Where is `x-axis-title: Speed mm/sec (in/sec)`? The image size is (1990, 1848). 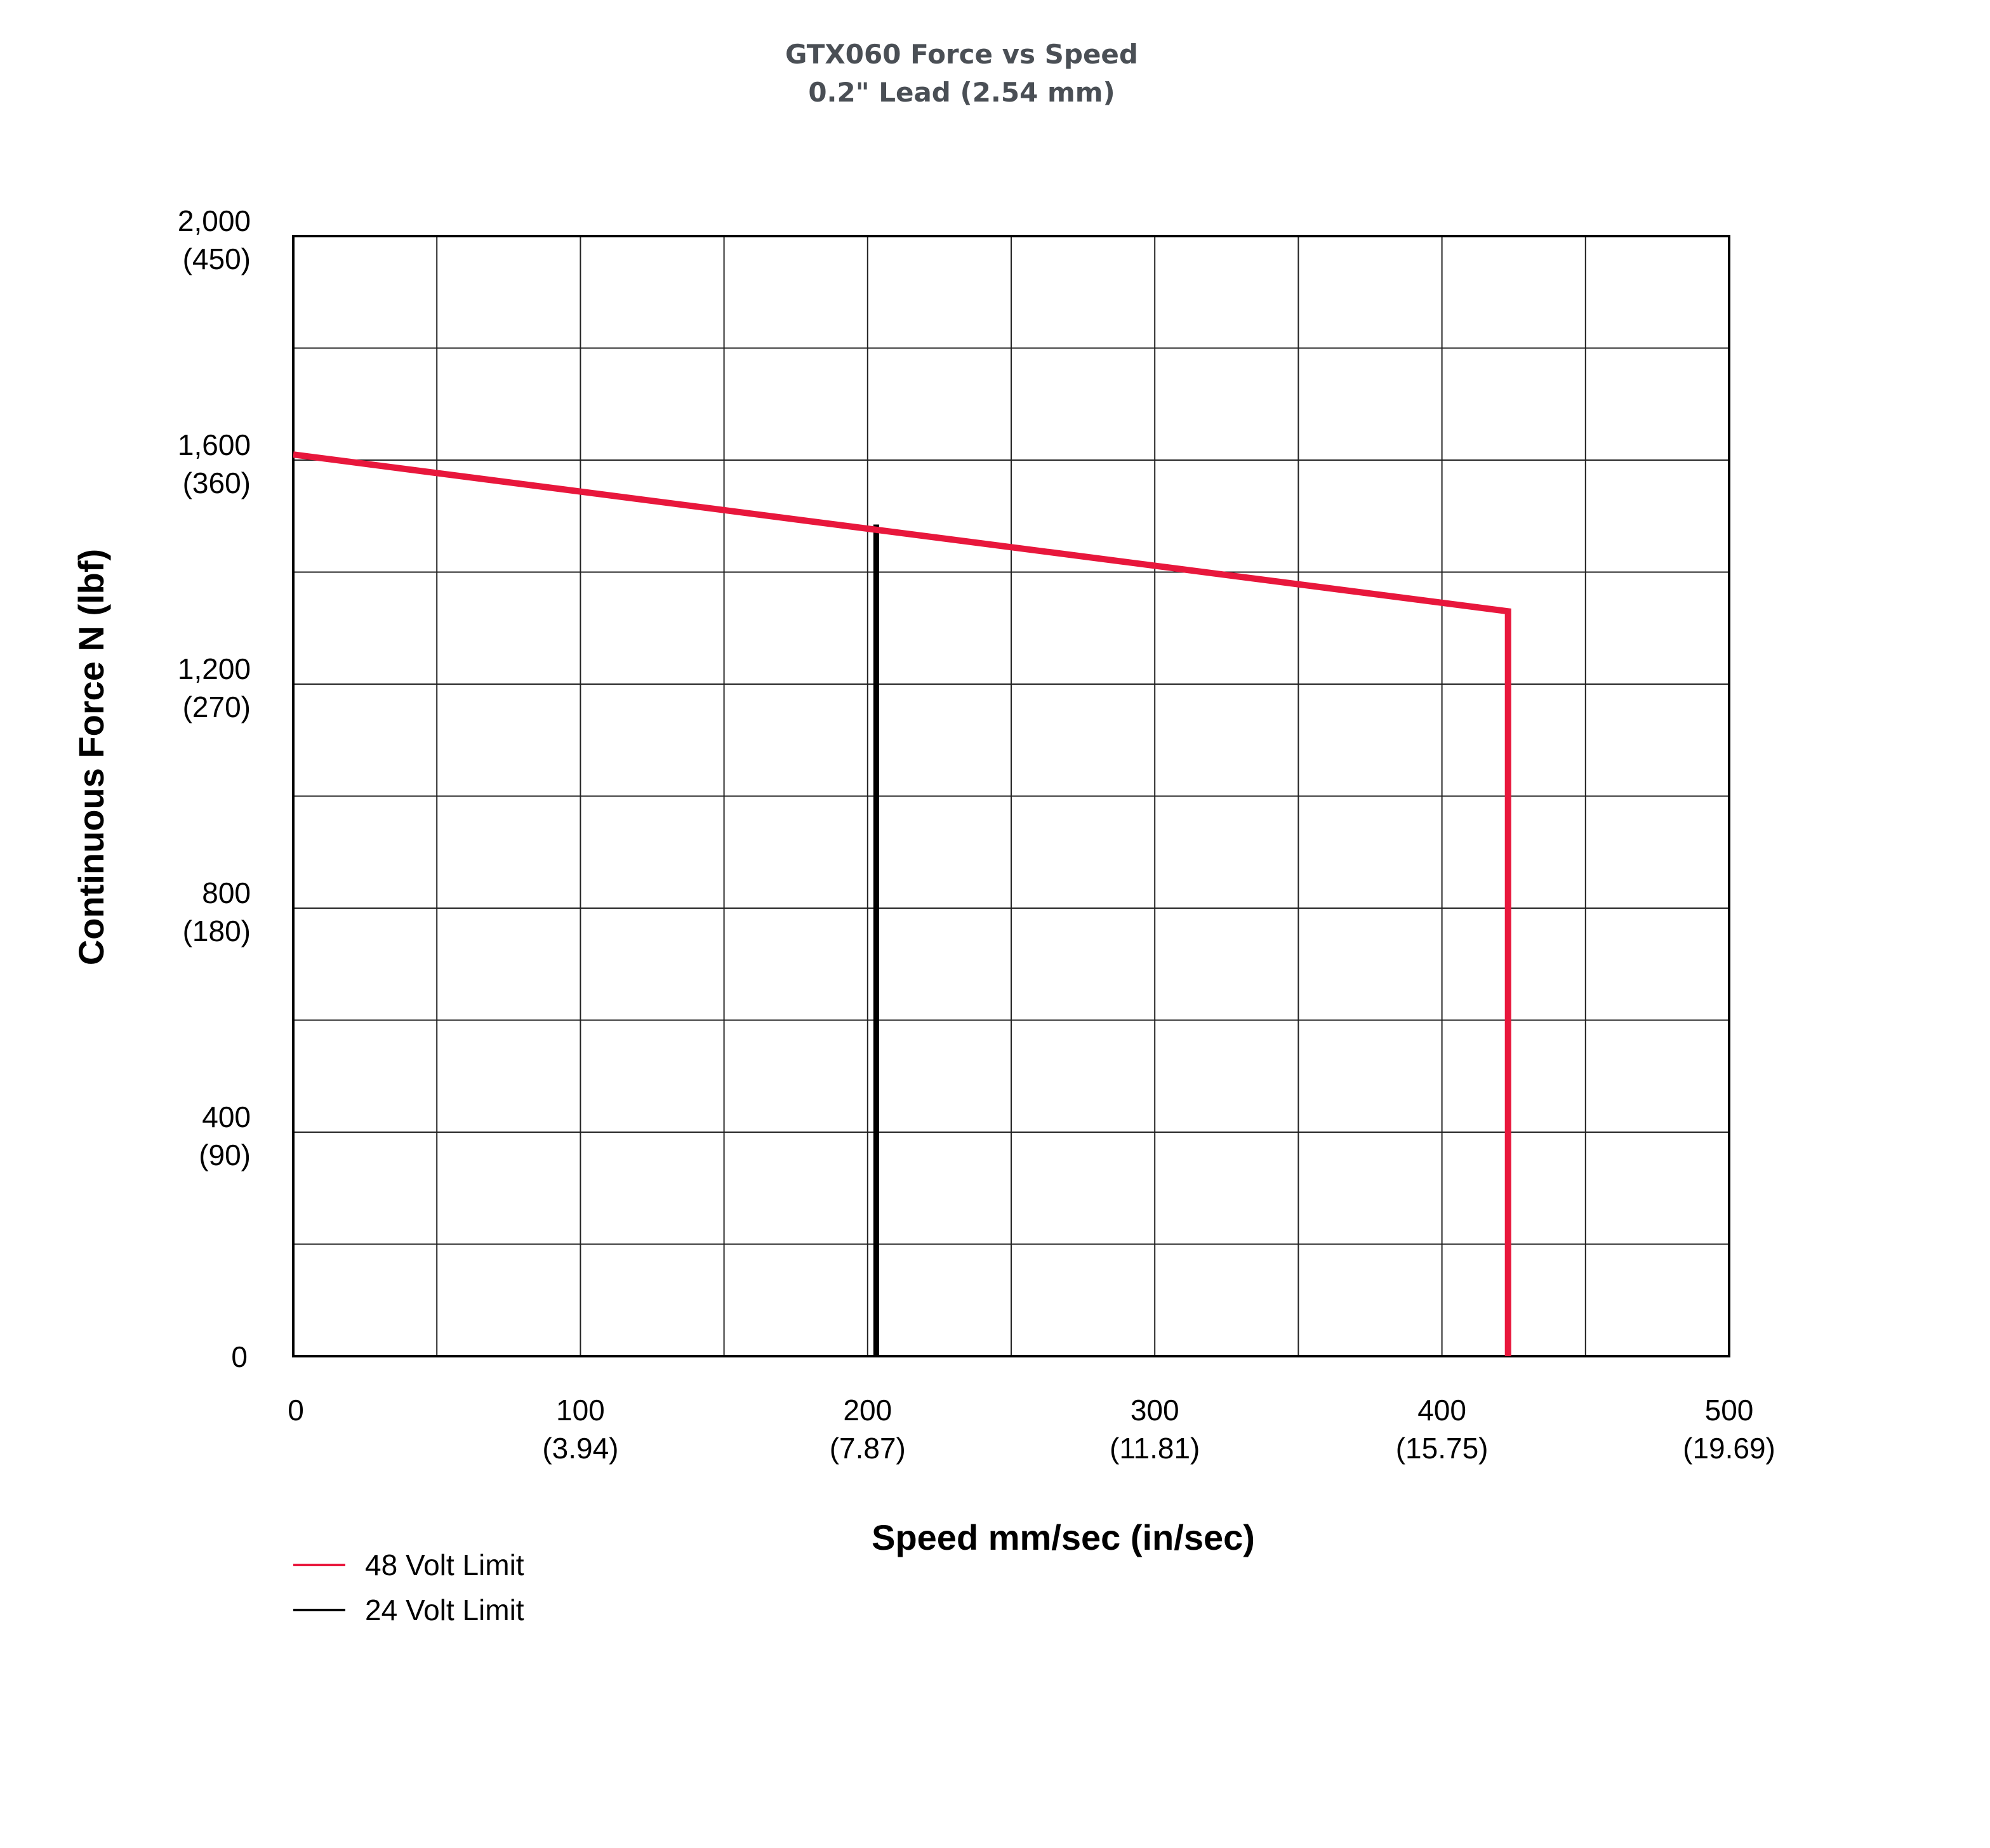 x-axis-title: Speed mm/sec (in/sec) is located at coordinates (1063, 1537).